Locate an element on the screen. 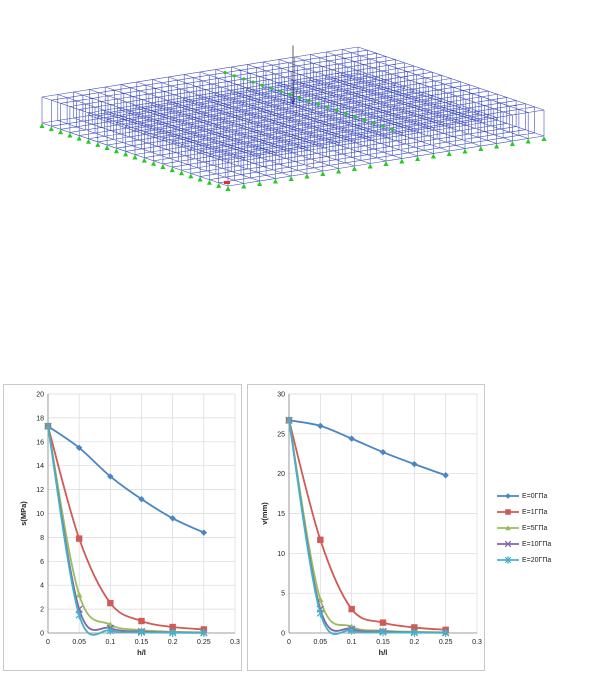  legend-item: E=1ГПа is located at coordinates (524, 512).